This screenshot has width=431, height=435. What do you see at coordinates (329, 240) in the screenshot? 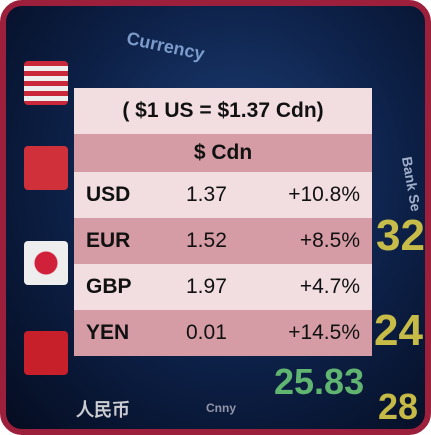
I see `table-cell: +8.5%` at bounding box center [329, 240].